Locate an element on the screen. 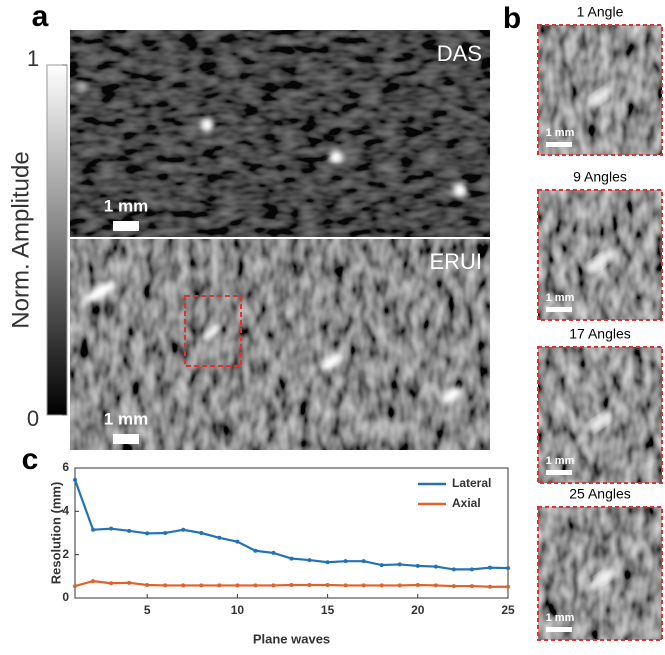  colorbar-tick-label: 1 is located at coordinates (33, 58).